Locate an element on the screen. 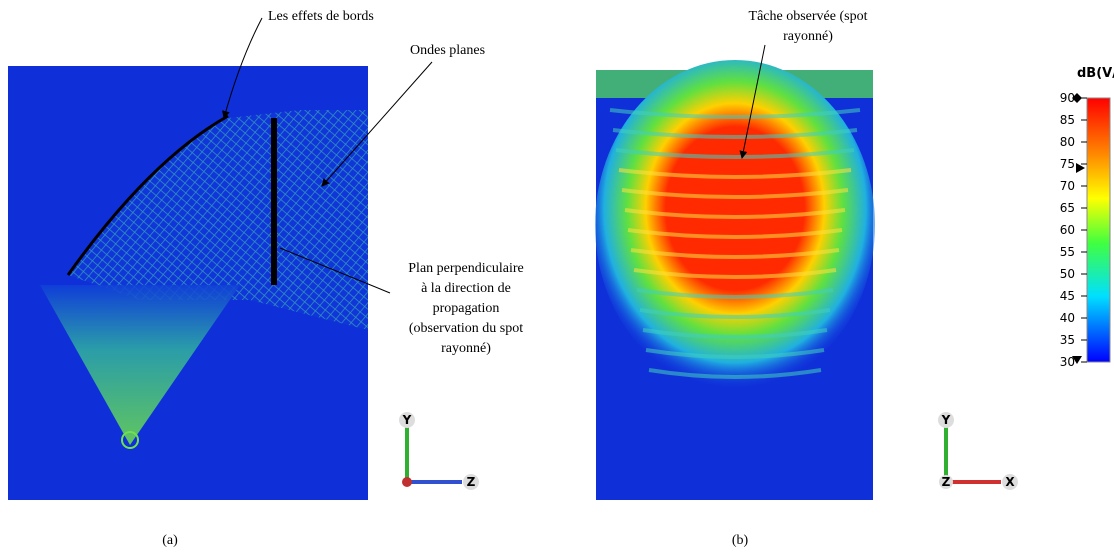 The image size is (1114, 557). spot is located at coordinates (735, 225).